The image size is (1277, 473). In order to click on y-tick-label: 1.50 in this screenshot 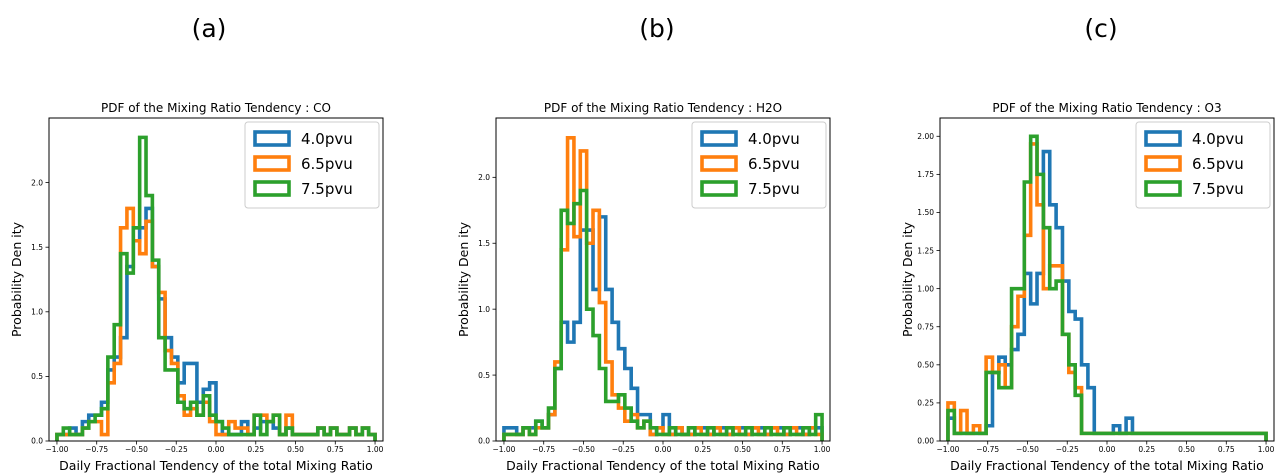, I will do `click(925, 212)`.